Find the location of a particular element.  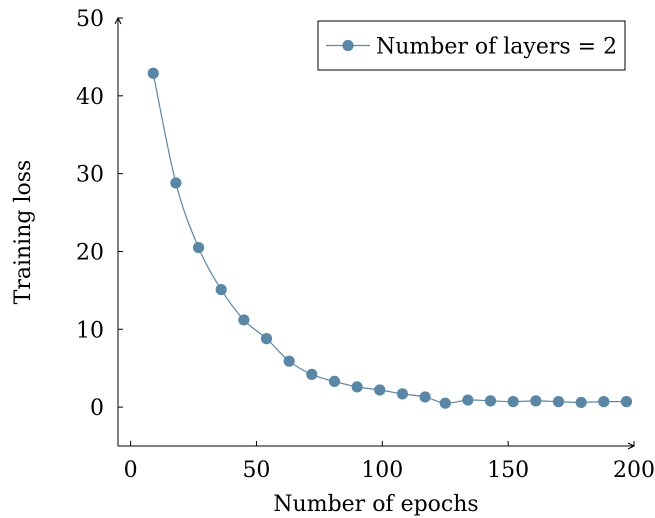

x-axis-title: Number of epochs is located at coordinates (375, 504).